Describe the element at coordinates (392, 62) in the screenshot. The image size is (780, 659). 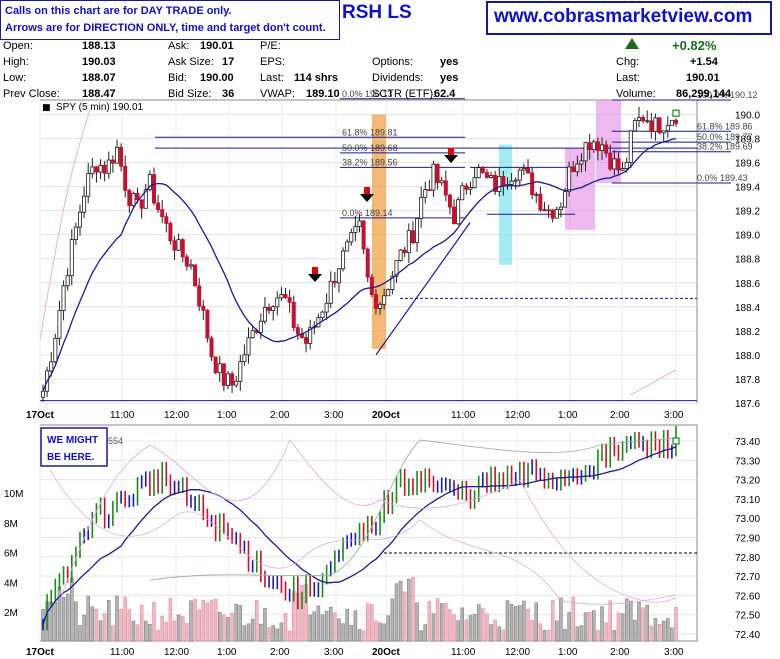
I see `options-label: Options:` at that location.